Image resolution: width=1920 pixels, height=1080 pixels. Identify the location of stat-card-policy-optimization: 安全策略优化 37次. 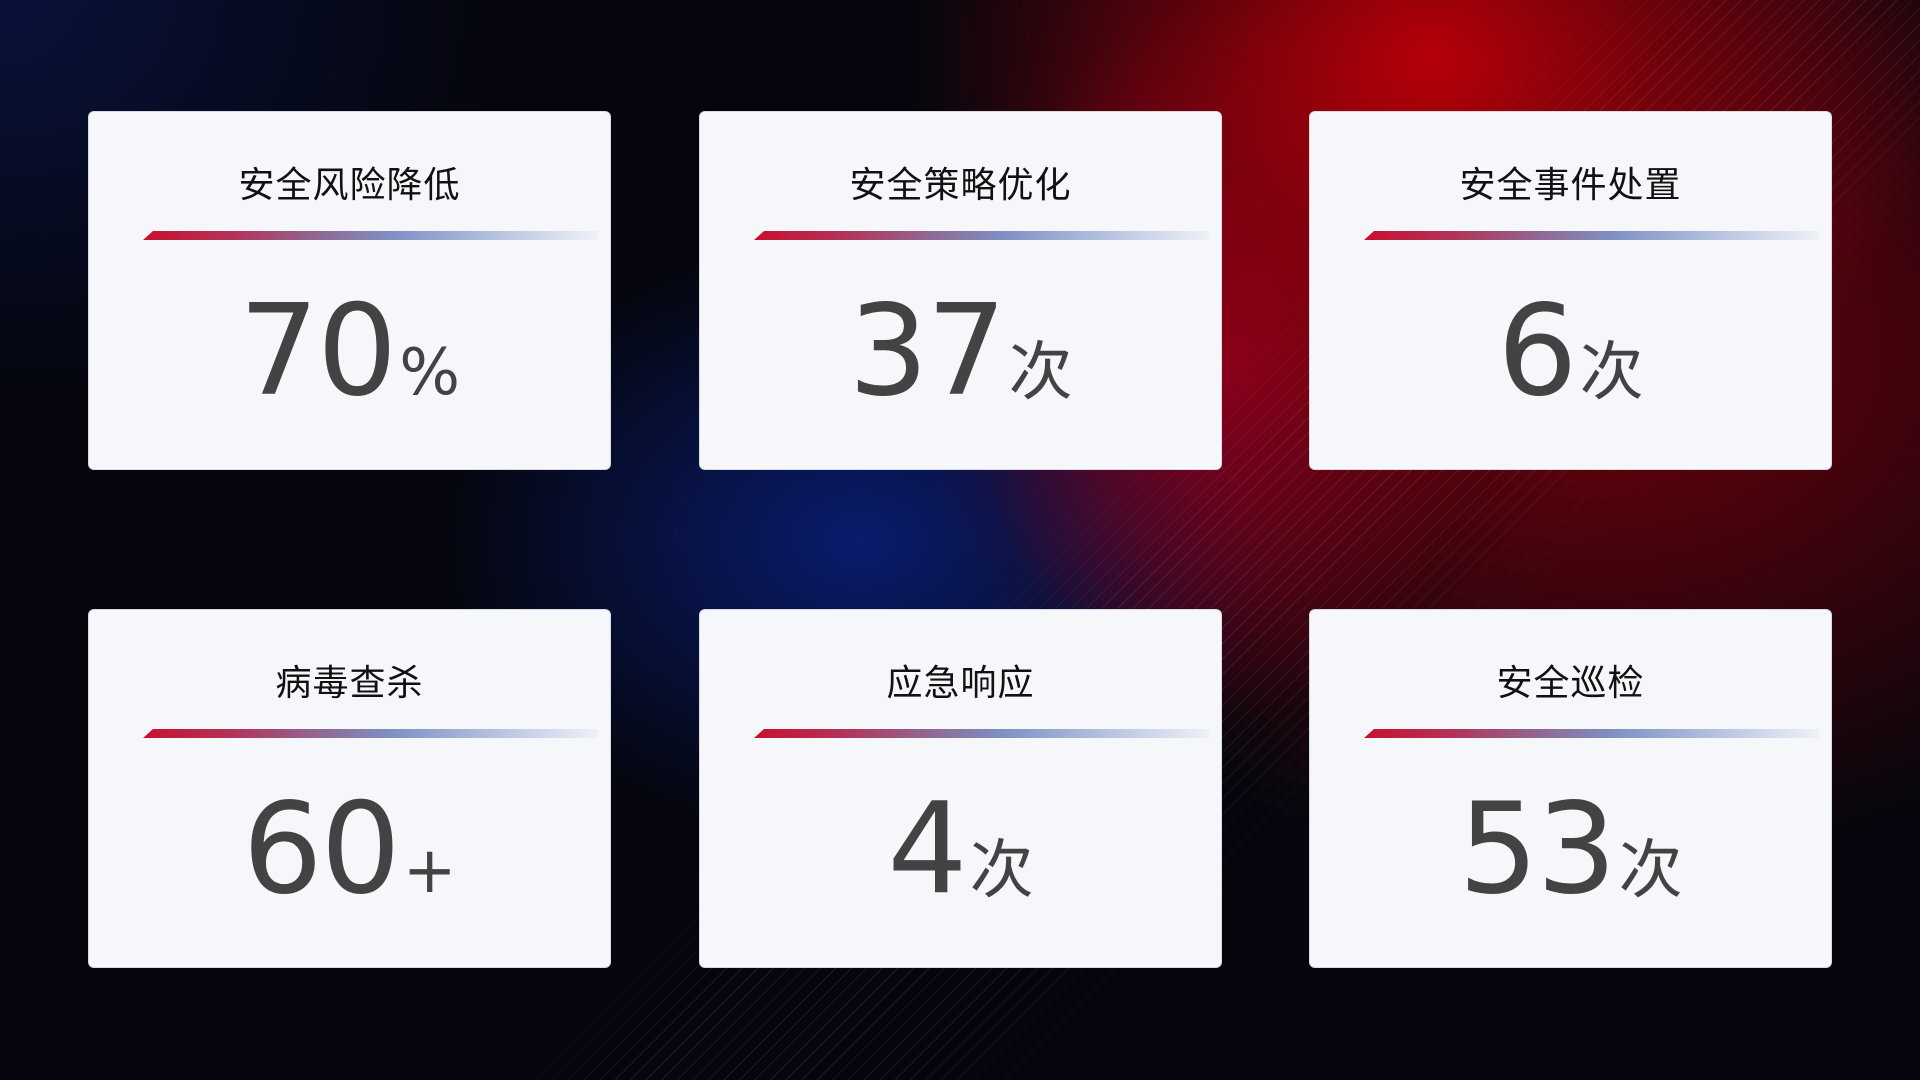
(960, 290).